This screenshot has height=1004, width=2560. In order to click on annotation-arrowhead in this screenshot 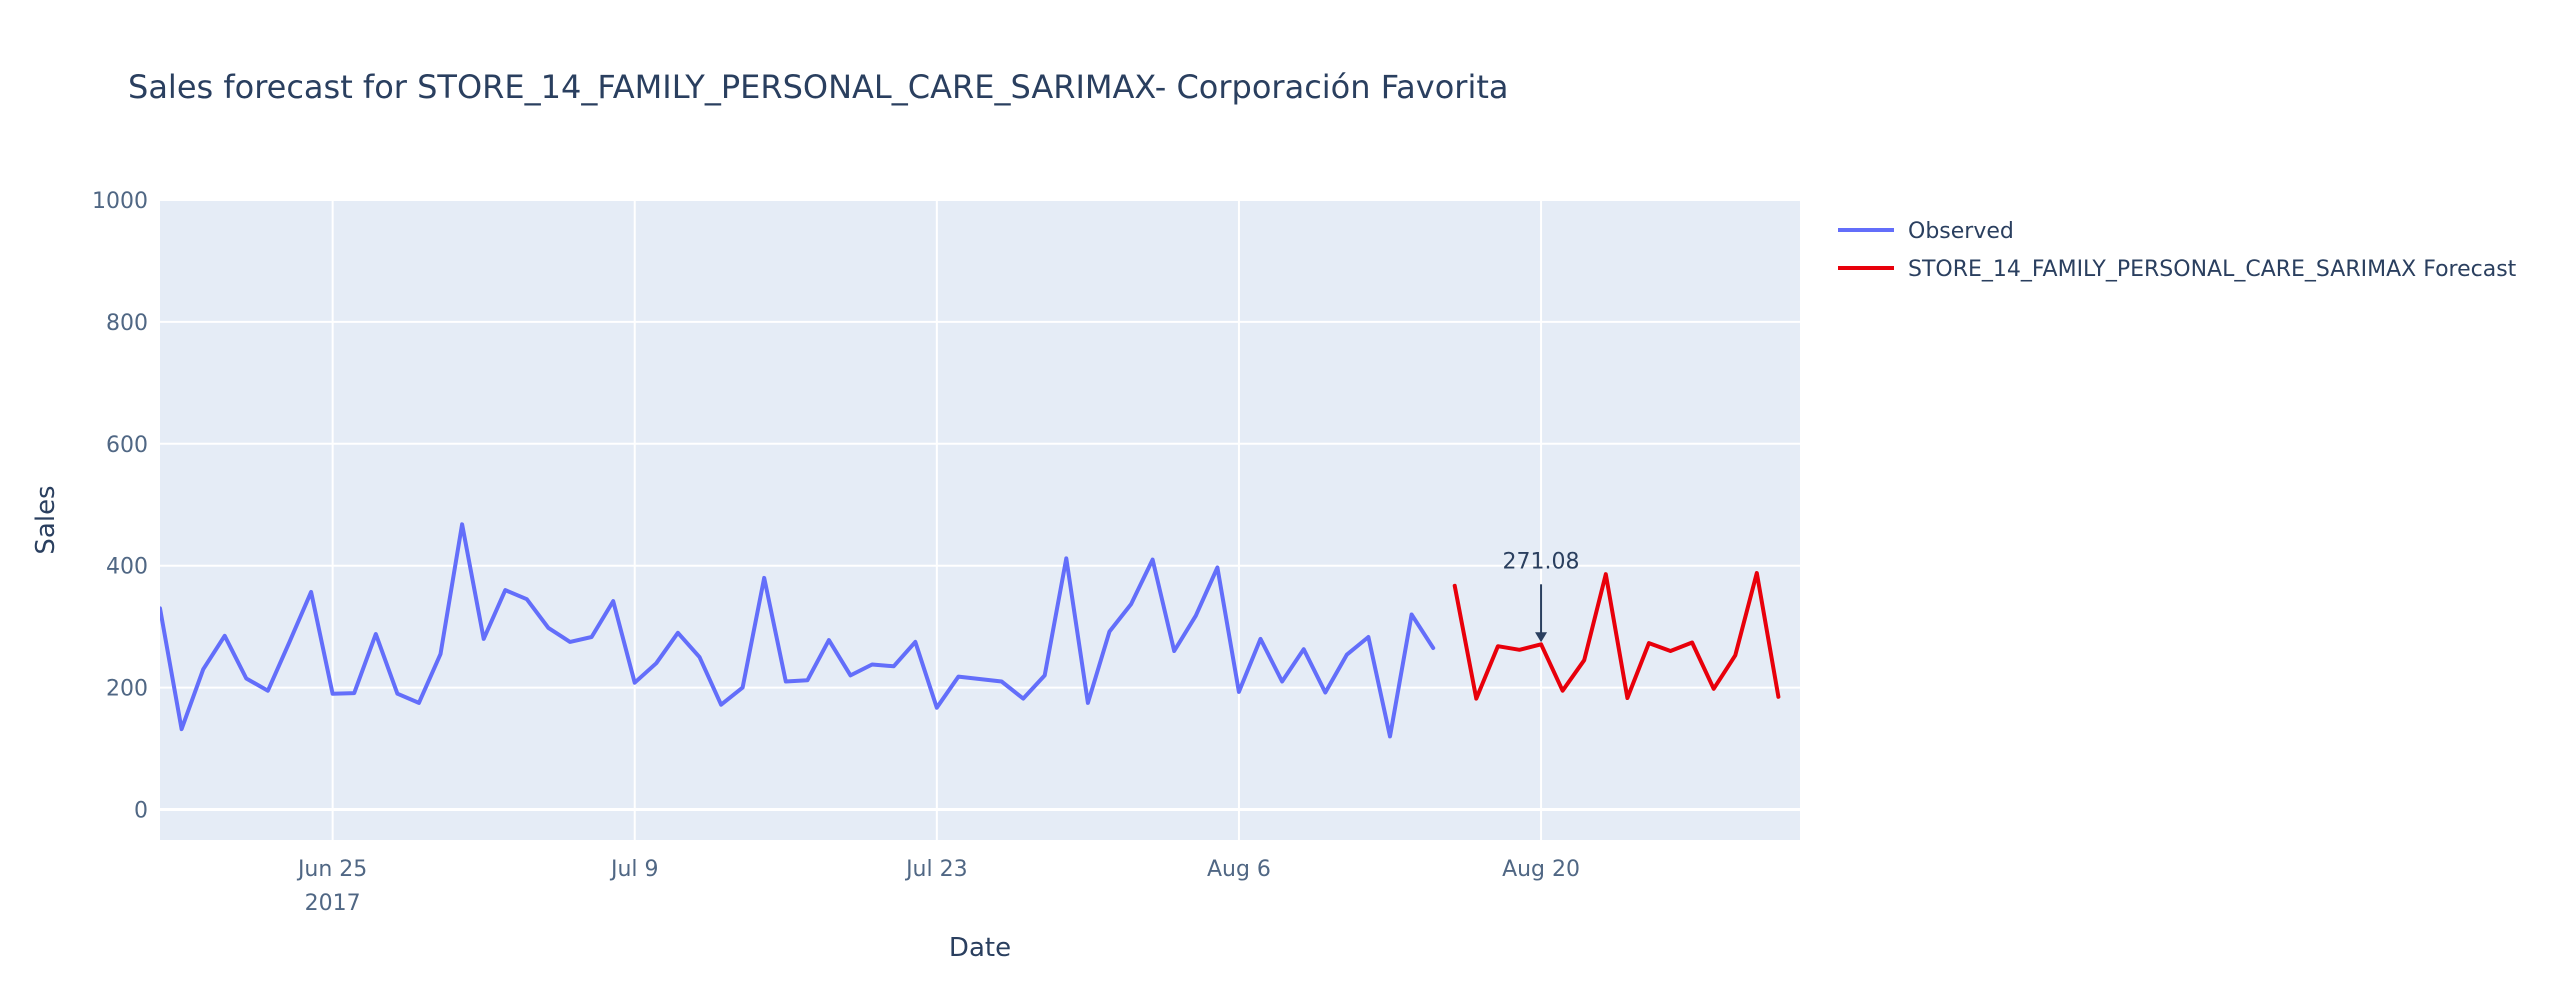, I will do `click(1541, 637)`.